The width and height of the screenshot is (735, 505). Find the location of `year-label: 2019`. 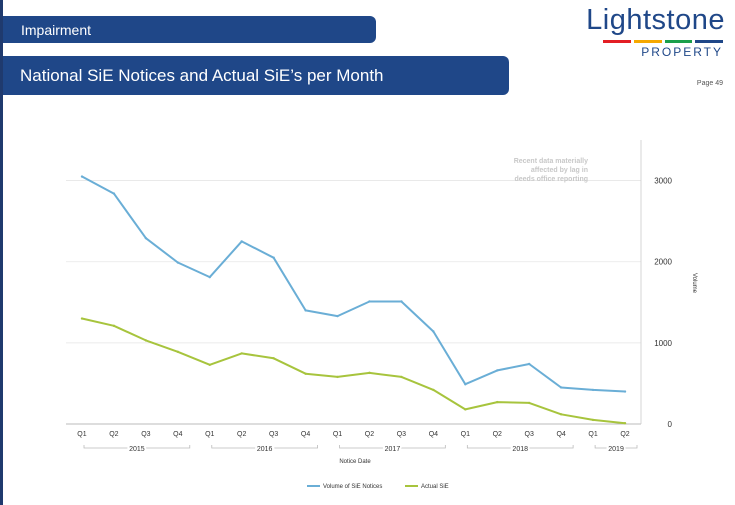

year-label: 2019 is located at coordinates (616, 449).